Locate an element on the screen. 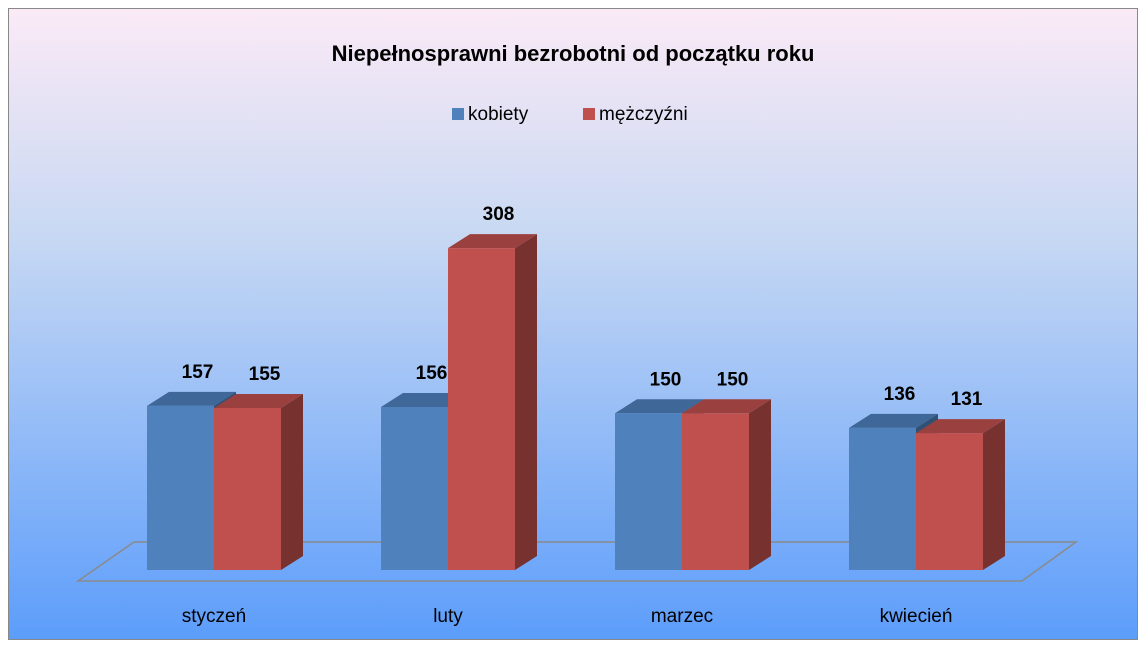 The height and width of the screenshot is (648, 1146). value-label: 308 is located at coordinates (499, 214).